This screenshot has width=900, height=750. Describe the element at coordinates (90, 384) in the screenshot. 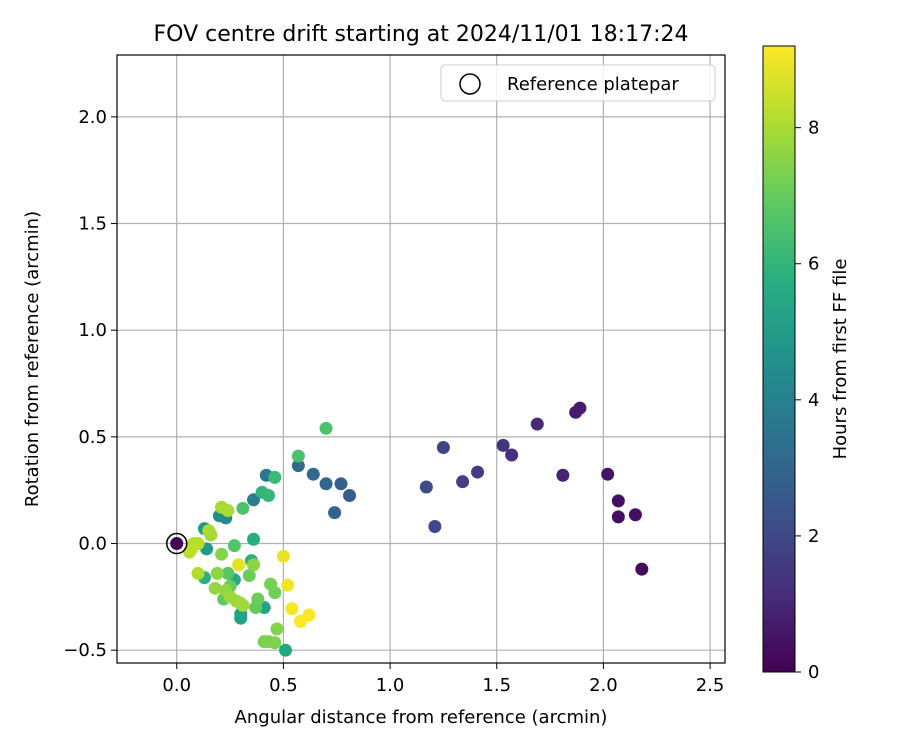

I see `y-axis-ticks: −0.5 0.0 0.5 1.0 1.5 2.0` at that location.